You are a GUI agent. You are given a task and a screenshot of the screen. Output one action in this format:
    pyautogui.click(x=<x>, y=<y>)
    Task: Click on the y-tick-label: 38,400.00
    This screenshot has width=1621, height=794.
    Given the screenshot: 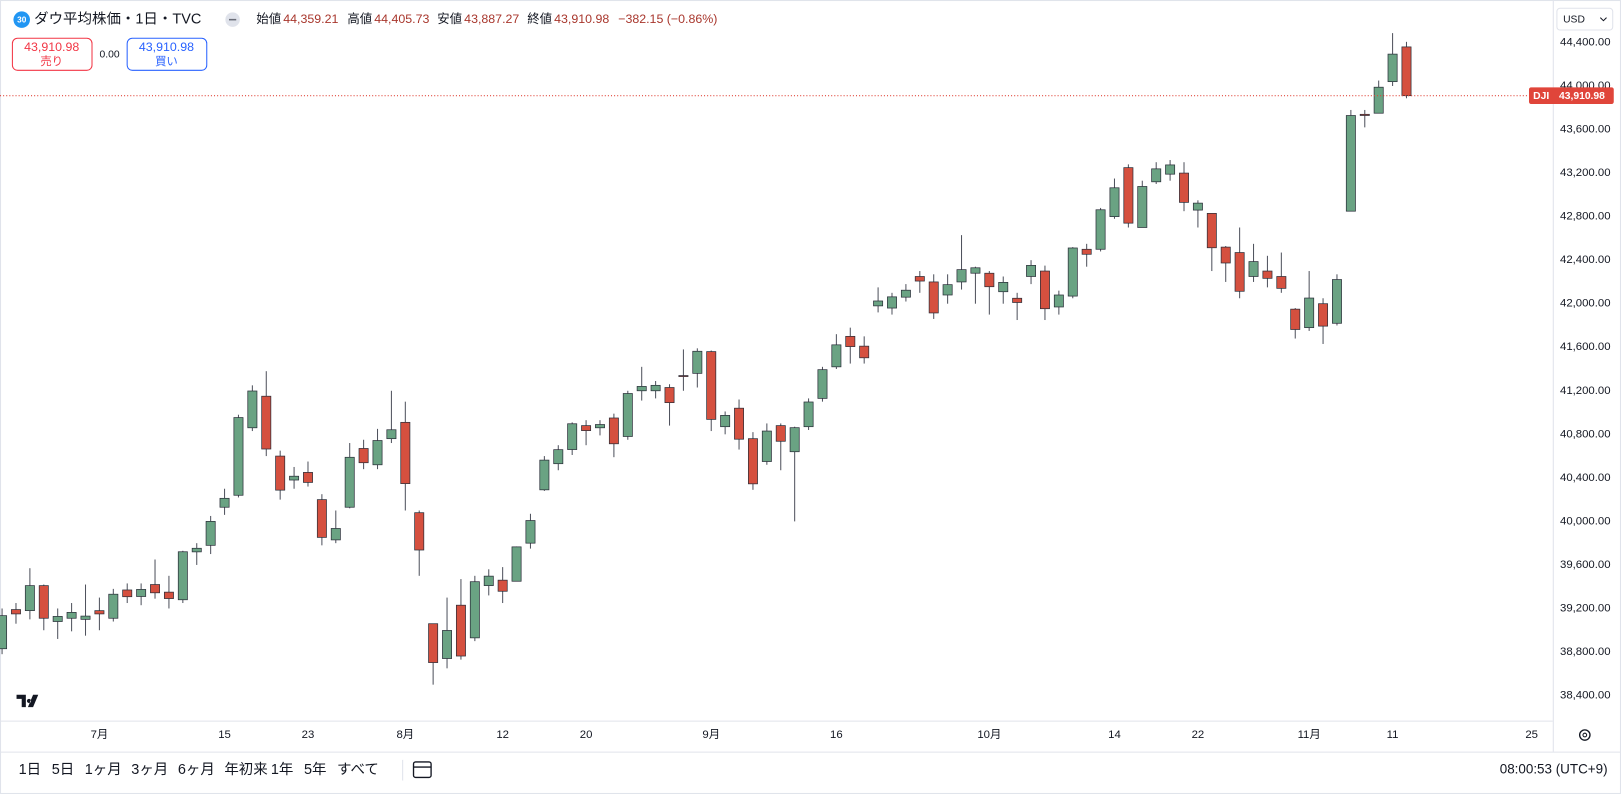 What is the action you would take?
    pyautogui.click(x=1585, y=696)
    